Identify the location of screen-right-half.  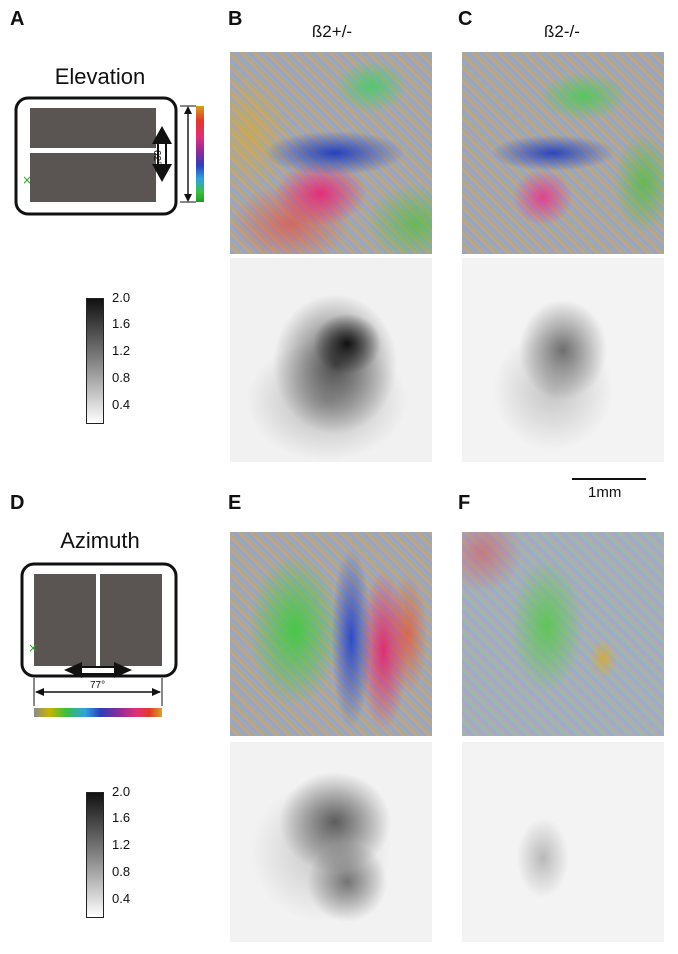
(131, 620).